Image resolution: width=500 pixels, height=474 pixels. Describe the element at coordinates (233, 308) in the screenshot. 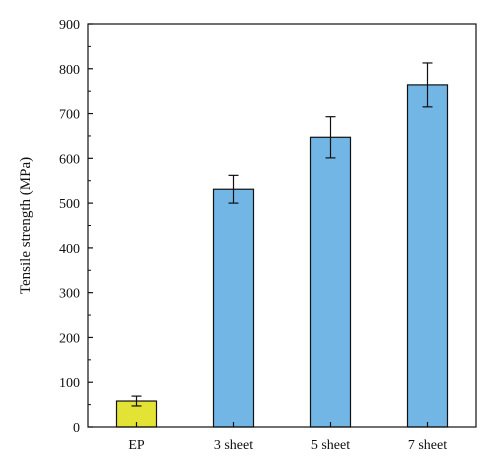

I see `bar-3-sheet` at that location.